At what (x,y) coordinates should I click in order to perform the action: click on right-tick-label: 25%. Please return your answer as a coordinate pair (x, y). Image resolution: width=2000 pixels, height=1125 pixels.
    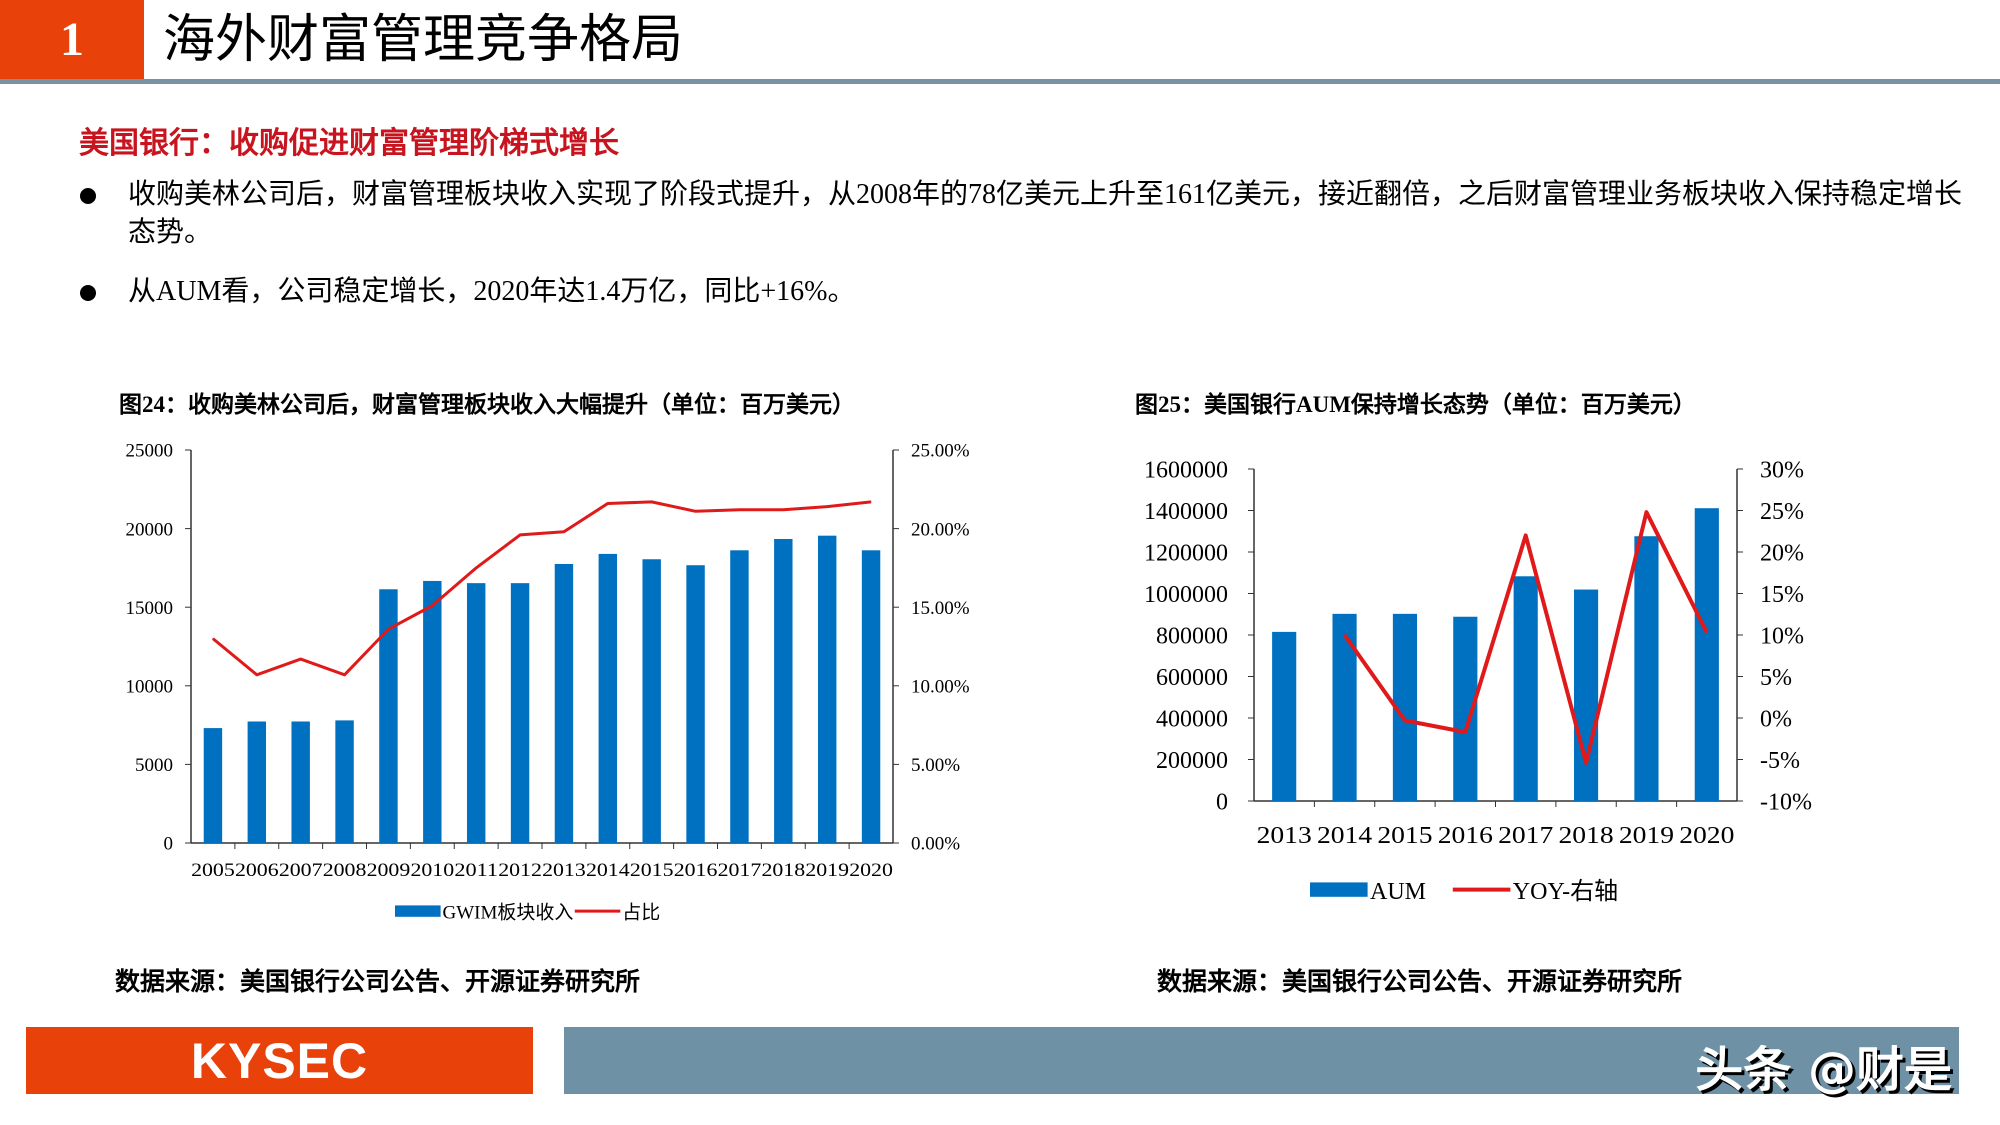
    Looking at the image, I should click on (1782, 512).